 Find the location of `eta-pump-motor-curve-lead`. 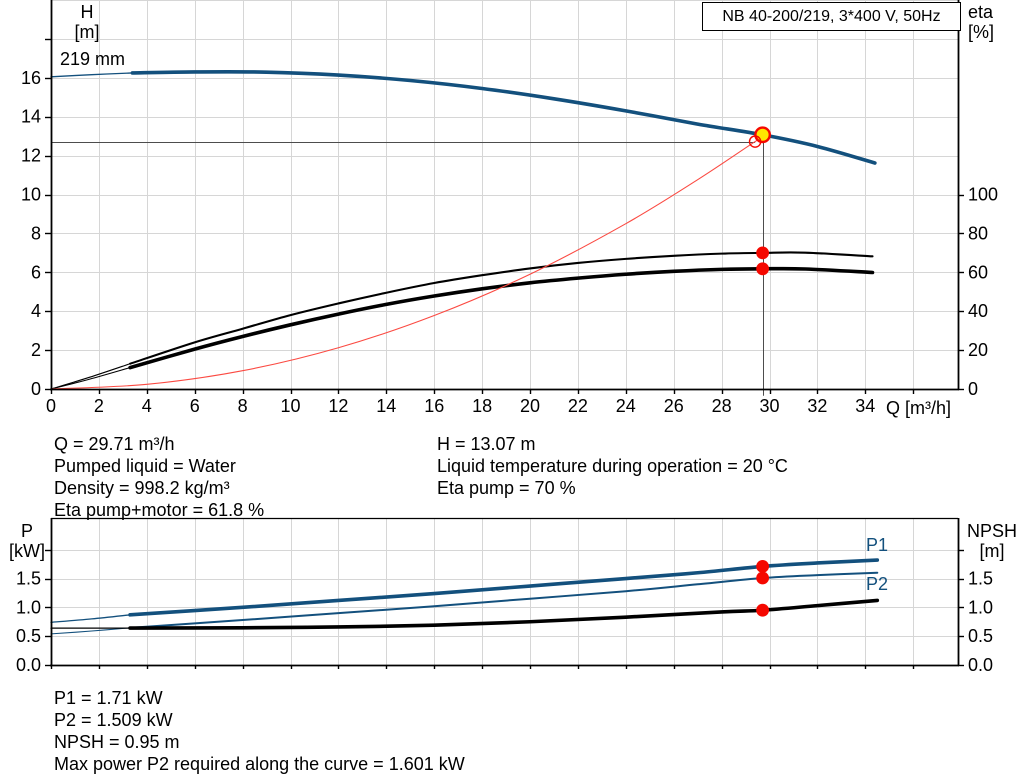

eta-pump-motor-curve-lead is located at coordinates (90, 378).